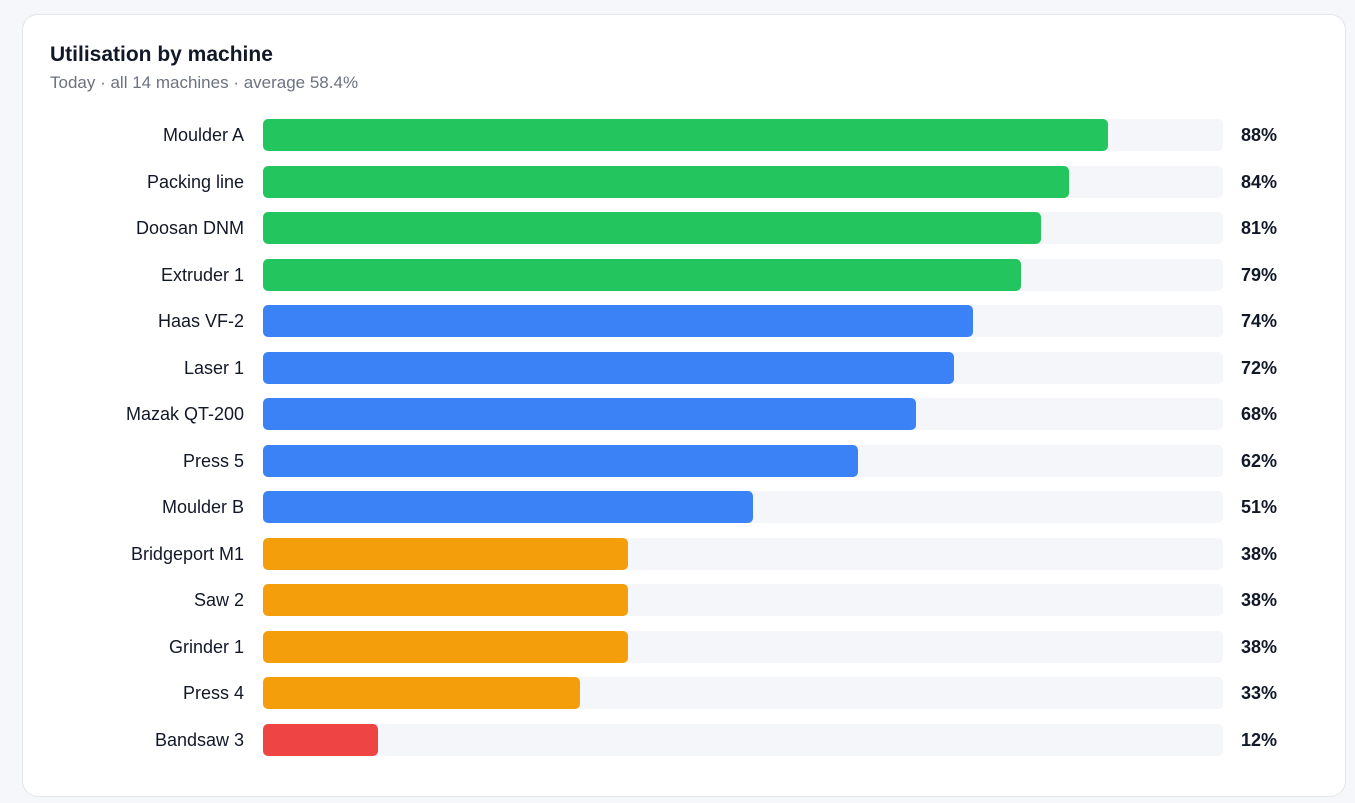 This screenshot has height=803, width=1355. What do you see at coordinates (206, 646) in the screenshot?
I see `bar-category-label: Grinder 1` at bounding box center [206, 646].